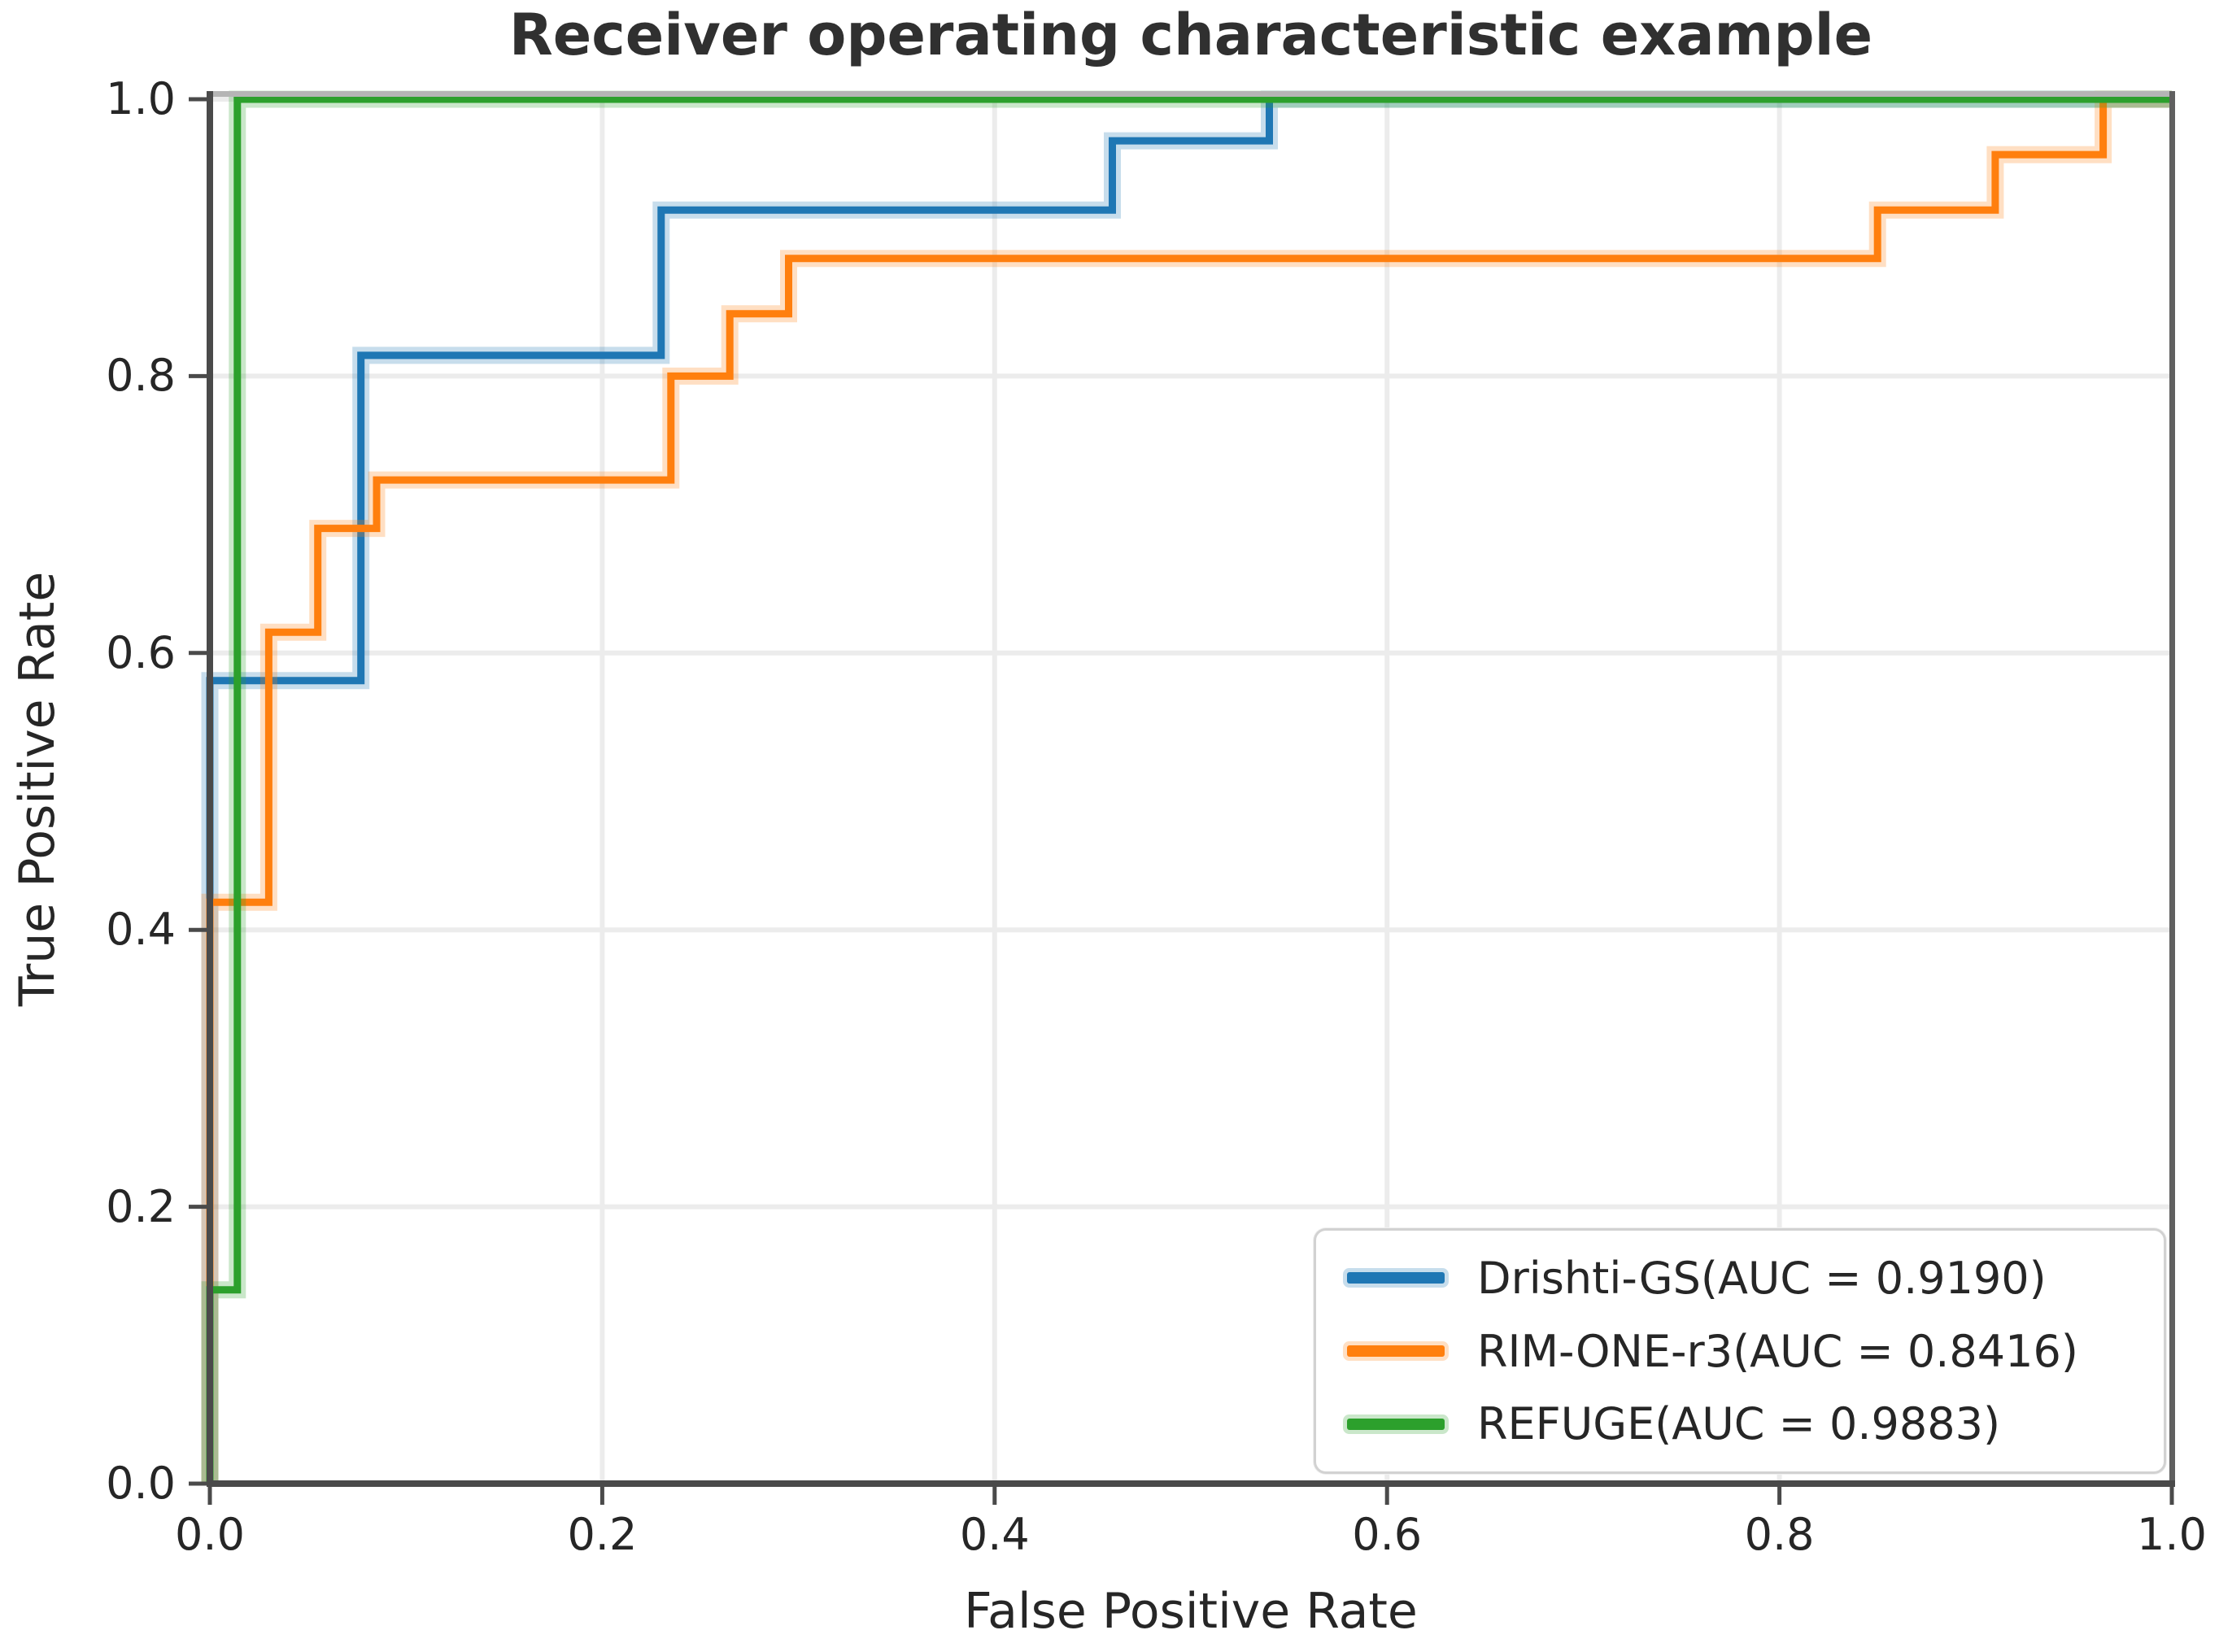  What do you see at coordinates (1739, 1424) in the screenshot?
I see `legend-label-refuge: REFUGE(AUC = 0.9883)` at bounding box center [1739, 1424].